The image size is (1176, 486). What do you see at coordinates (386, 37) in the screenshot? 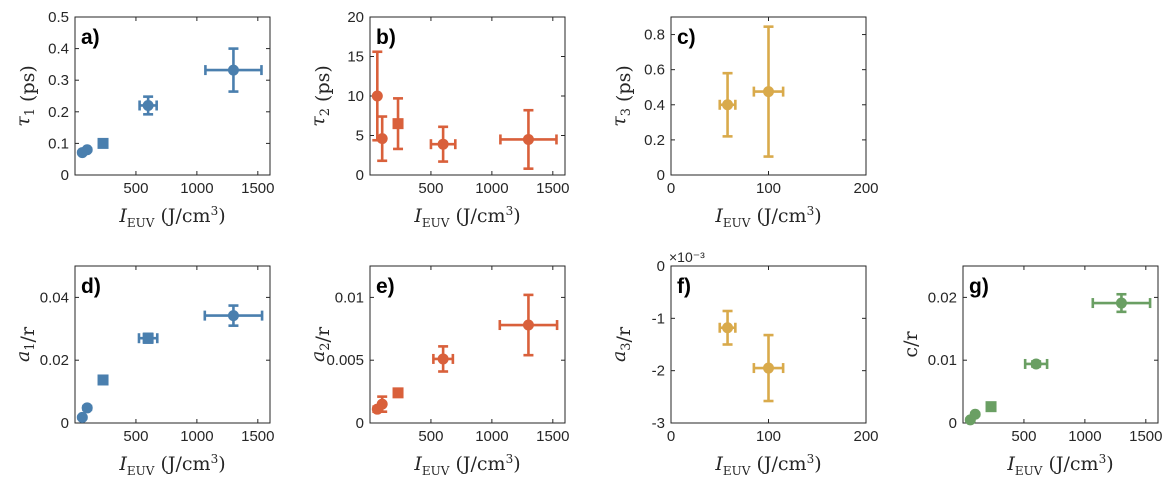
I see `panel-label: b)` at bounding box center [386, 37].